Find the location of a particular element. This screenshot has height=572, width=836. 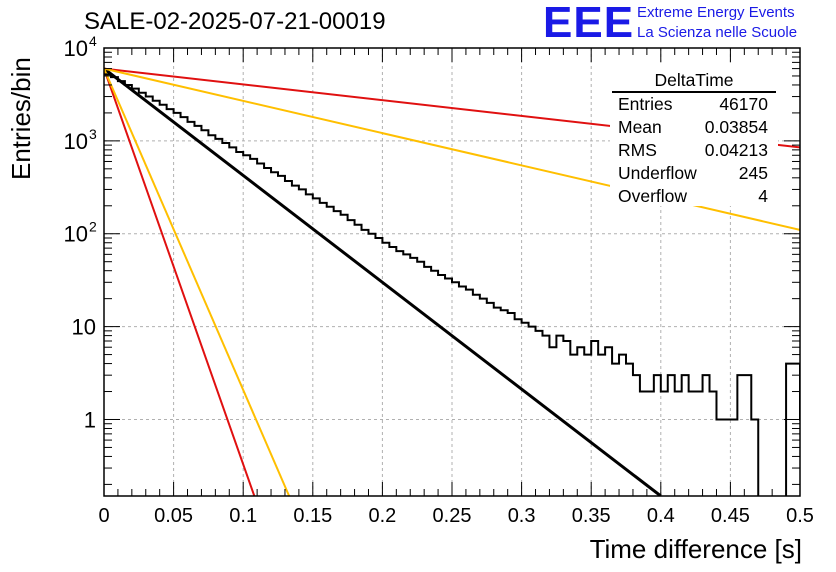

stats-row-underflow: Underflow 245 is located at coordinates (693, 173).